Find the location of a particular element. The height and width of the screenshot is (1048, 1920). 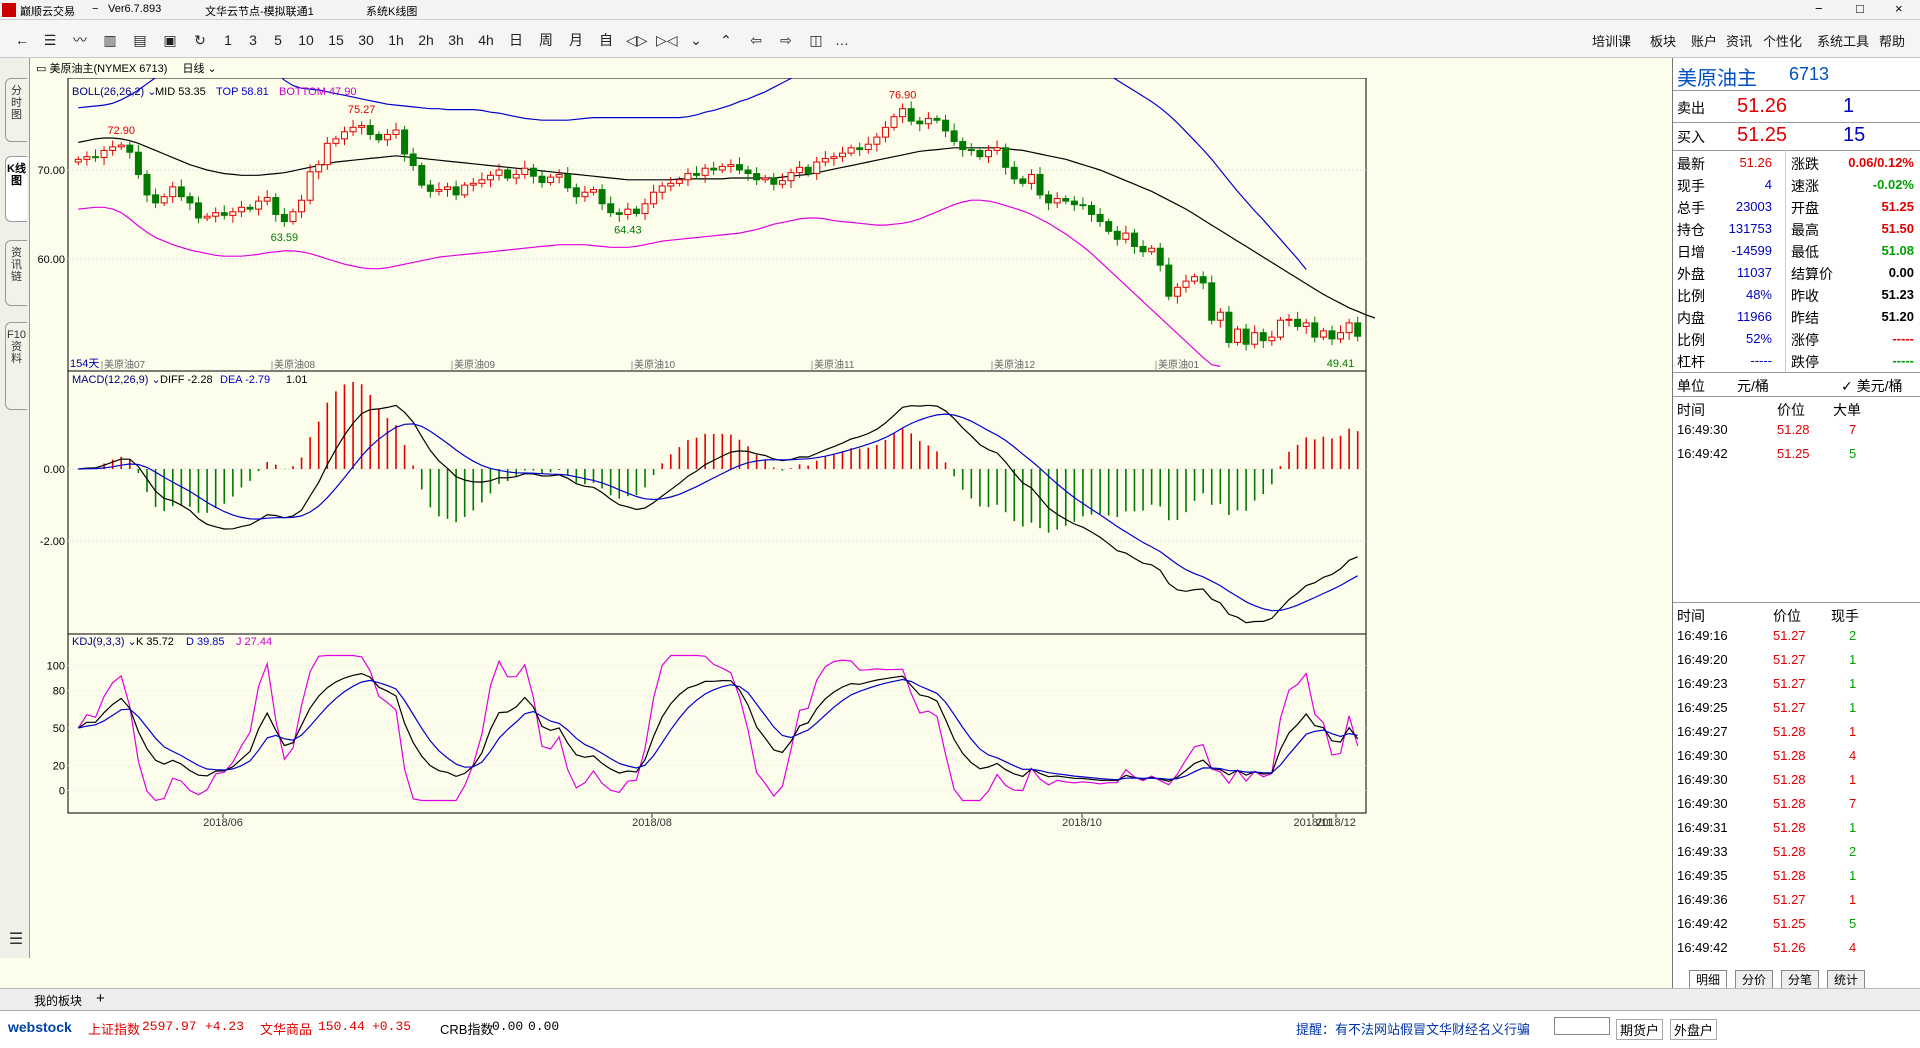

period-4h: 4h is located at coordinates (486, 40).